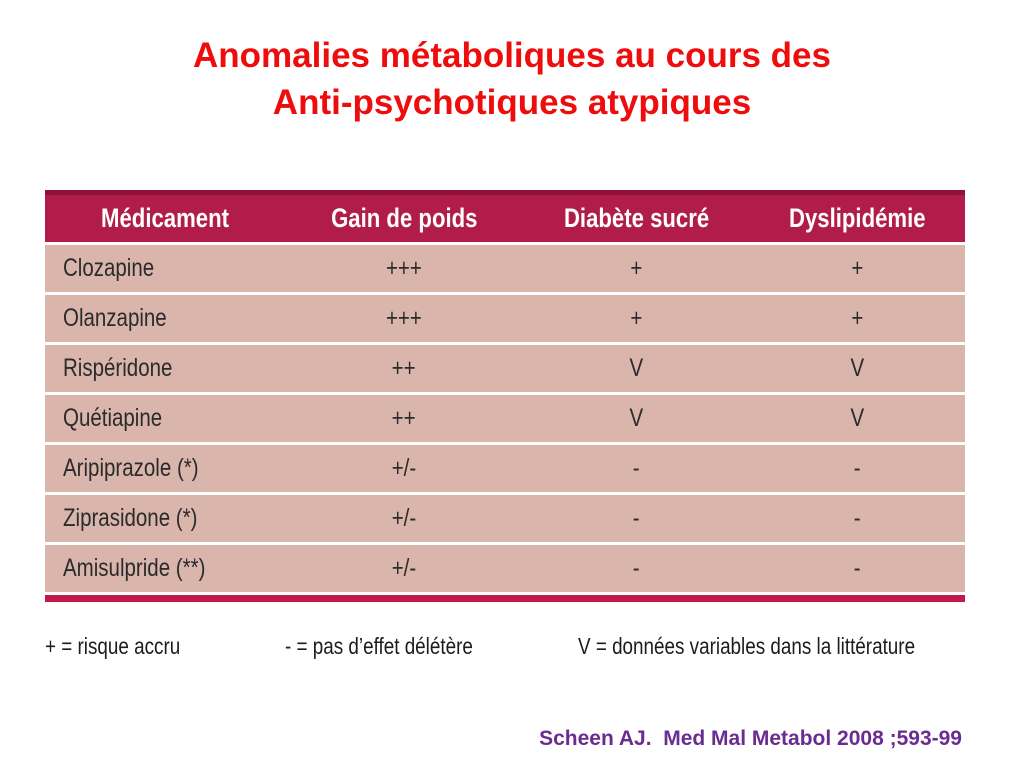 The width and height of the screenshot is (1024, 768). I want to click on table-row: Clozapine +++ + +, so click(505, 268).